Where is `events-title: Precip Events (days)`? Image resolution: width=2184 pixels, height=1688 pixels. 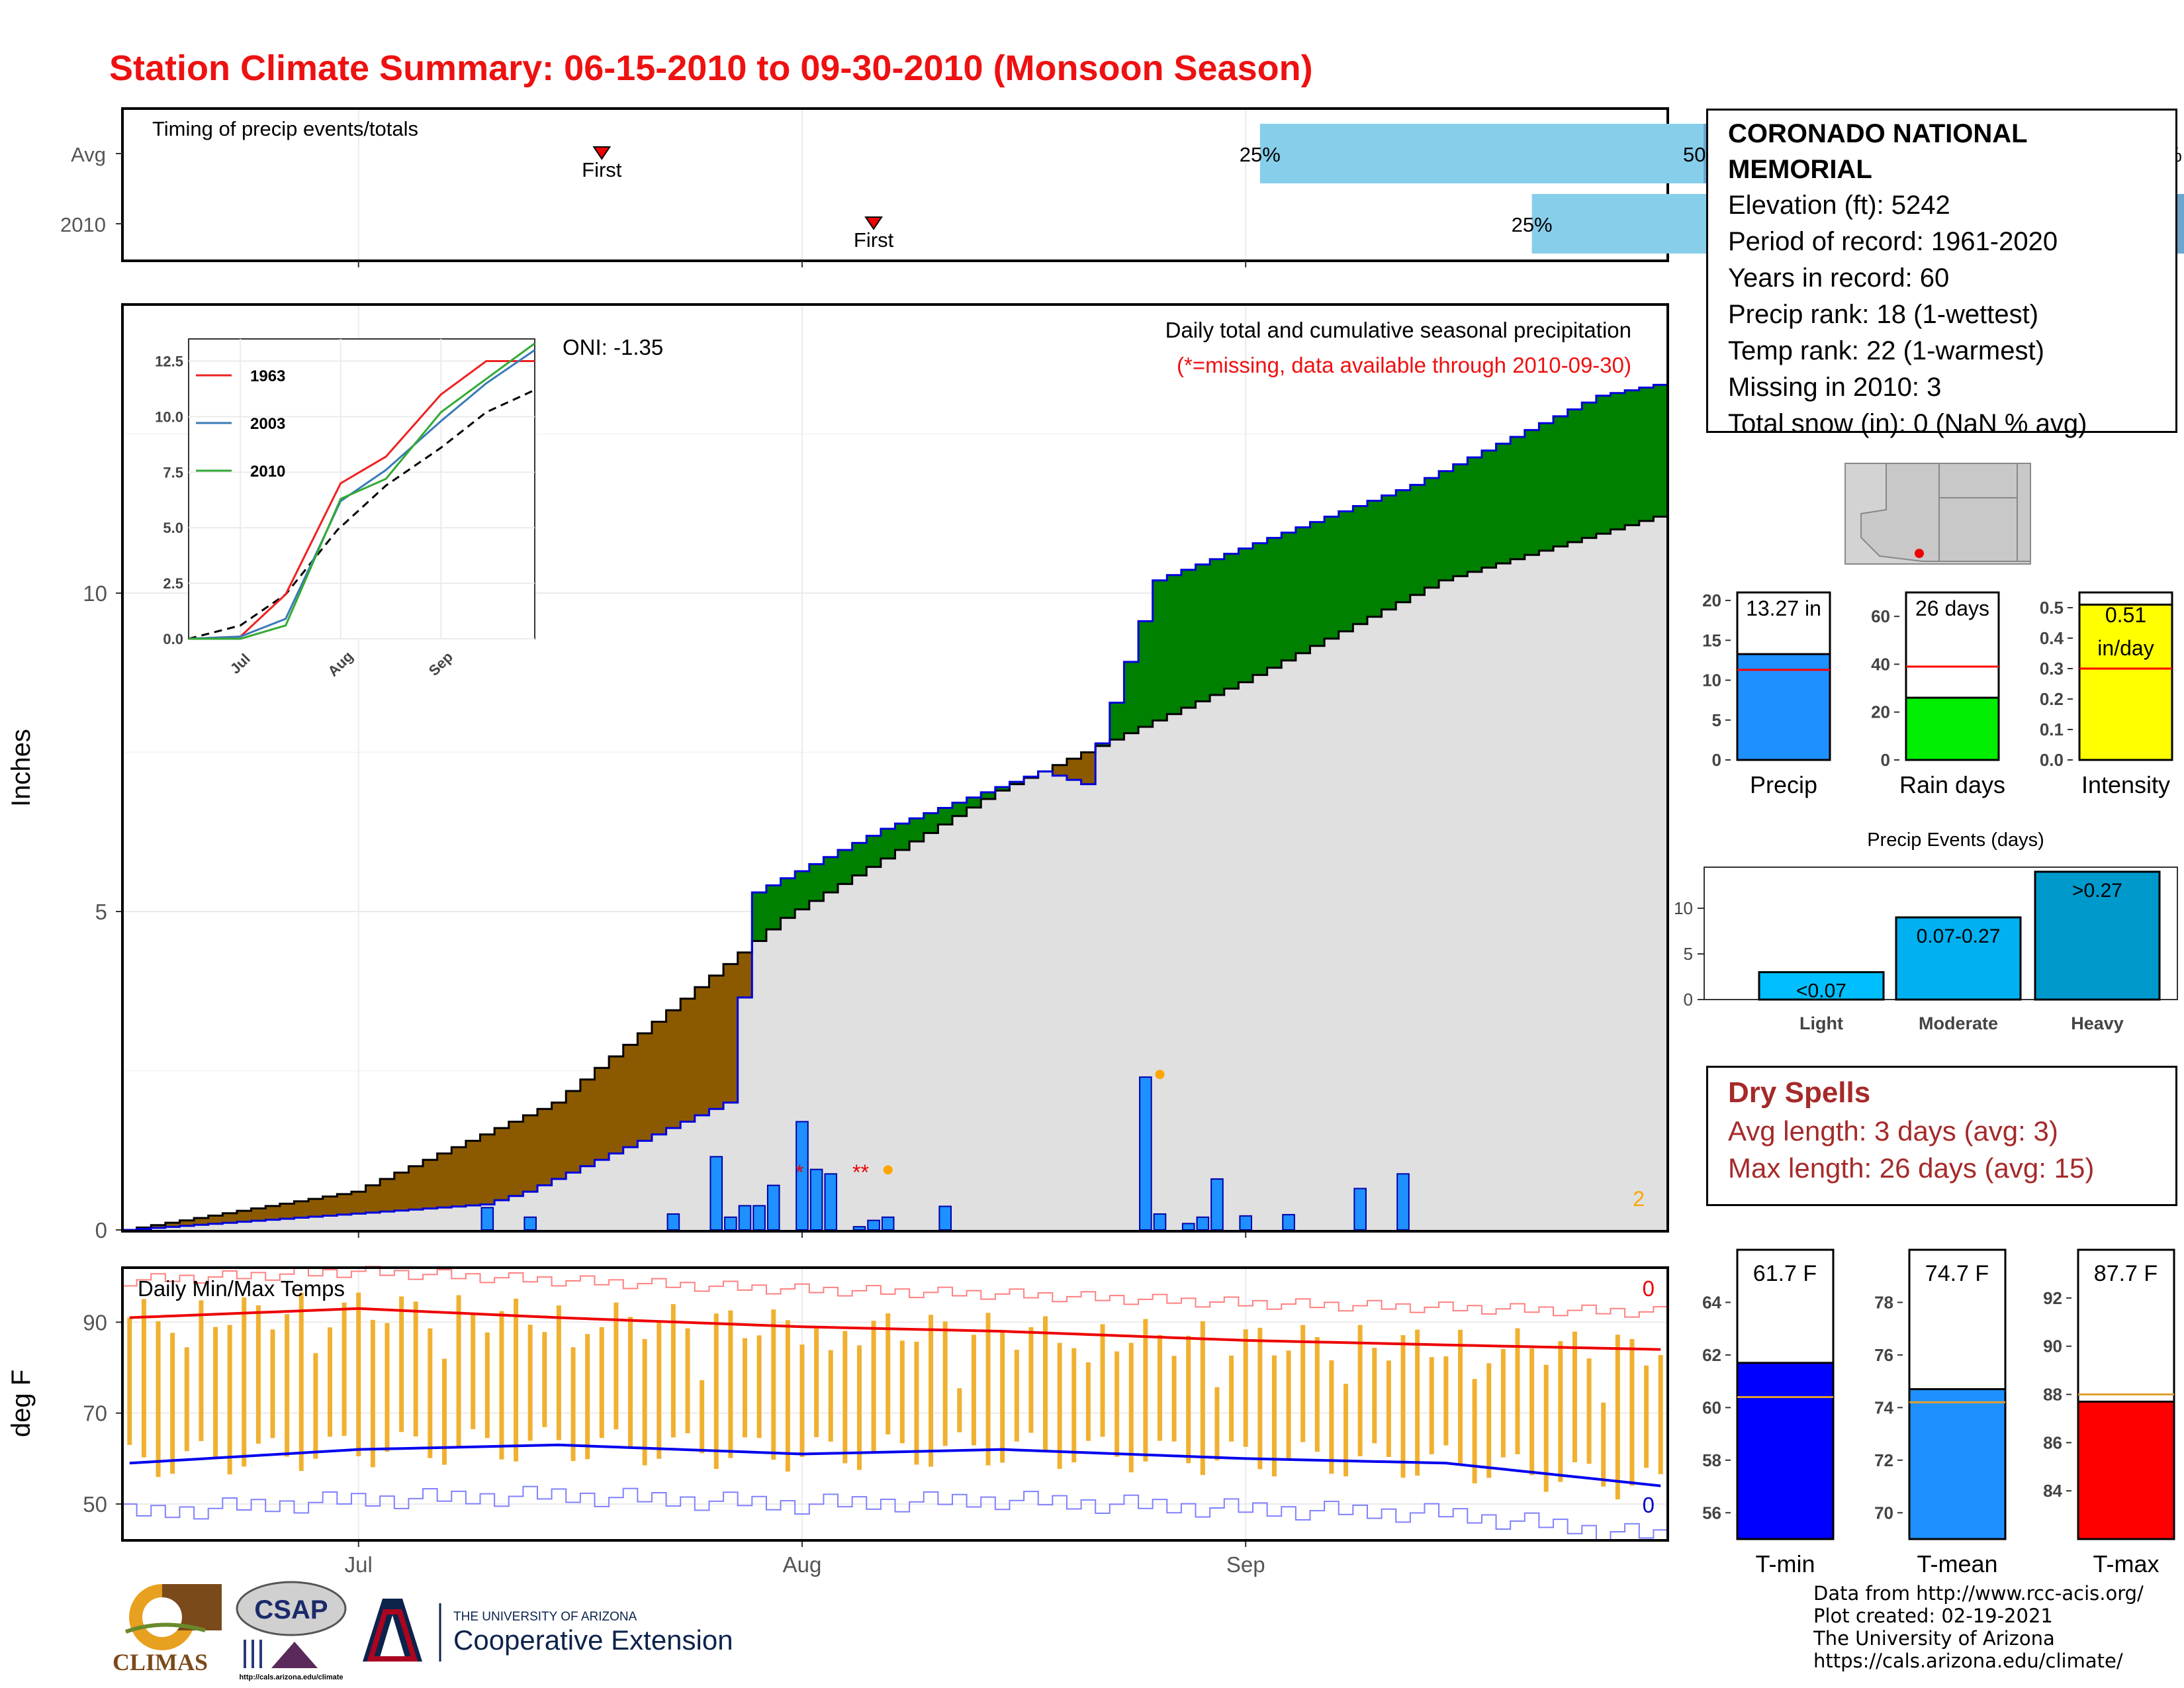 events-title: Precip Events (days) is located at coordinates (1955, 840).